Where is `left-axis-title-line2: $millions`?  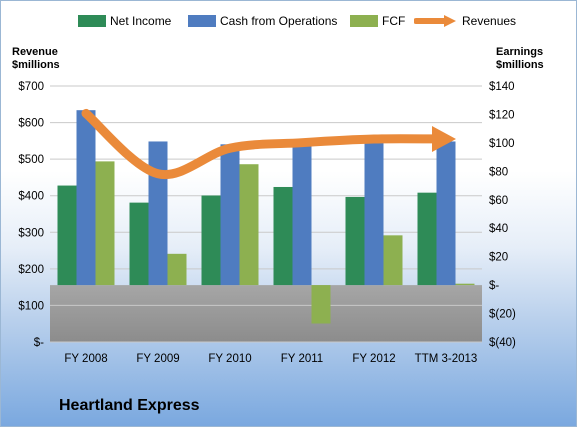 left-axis-title-line2: $millions is located at coordinates (36, 65).